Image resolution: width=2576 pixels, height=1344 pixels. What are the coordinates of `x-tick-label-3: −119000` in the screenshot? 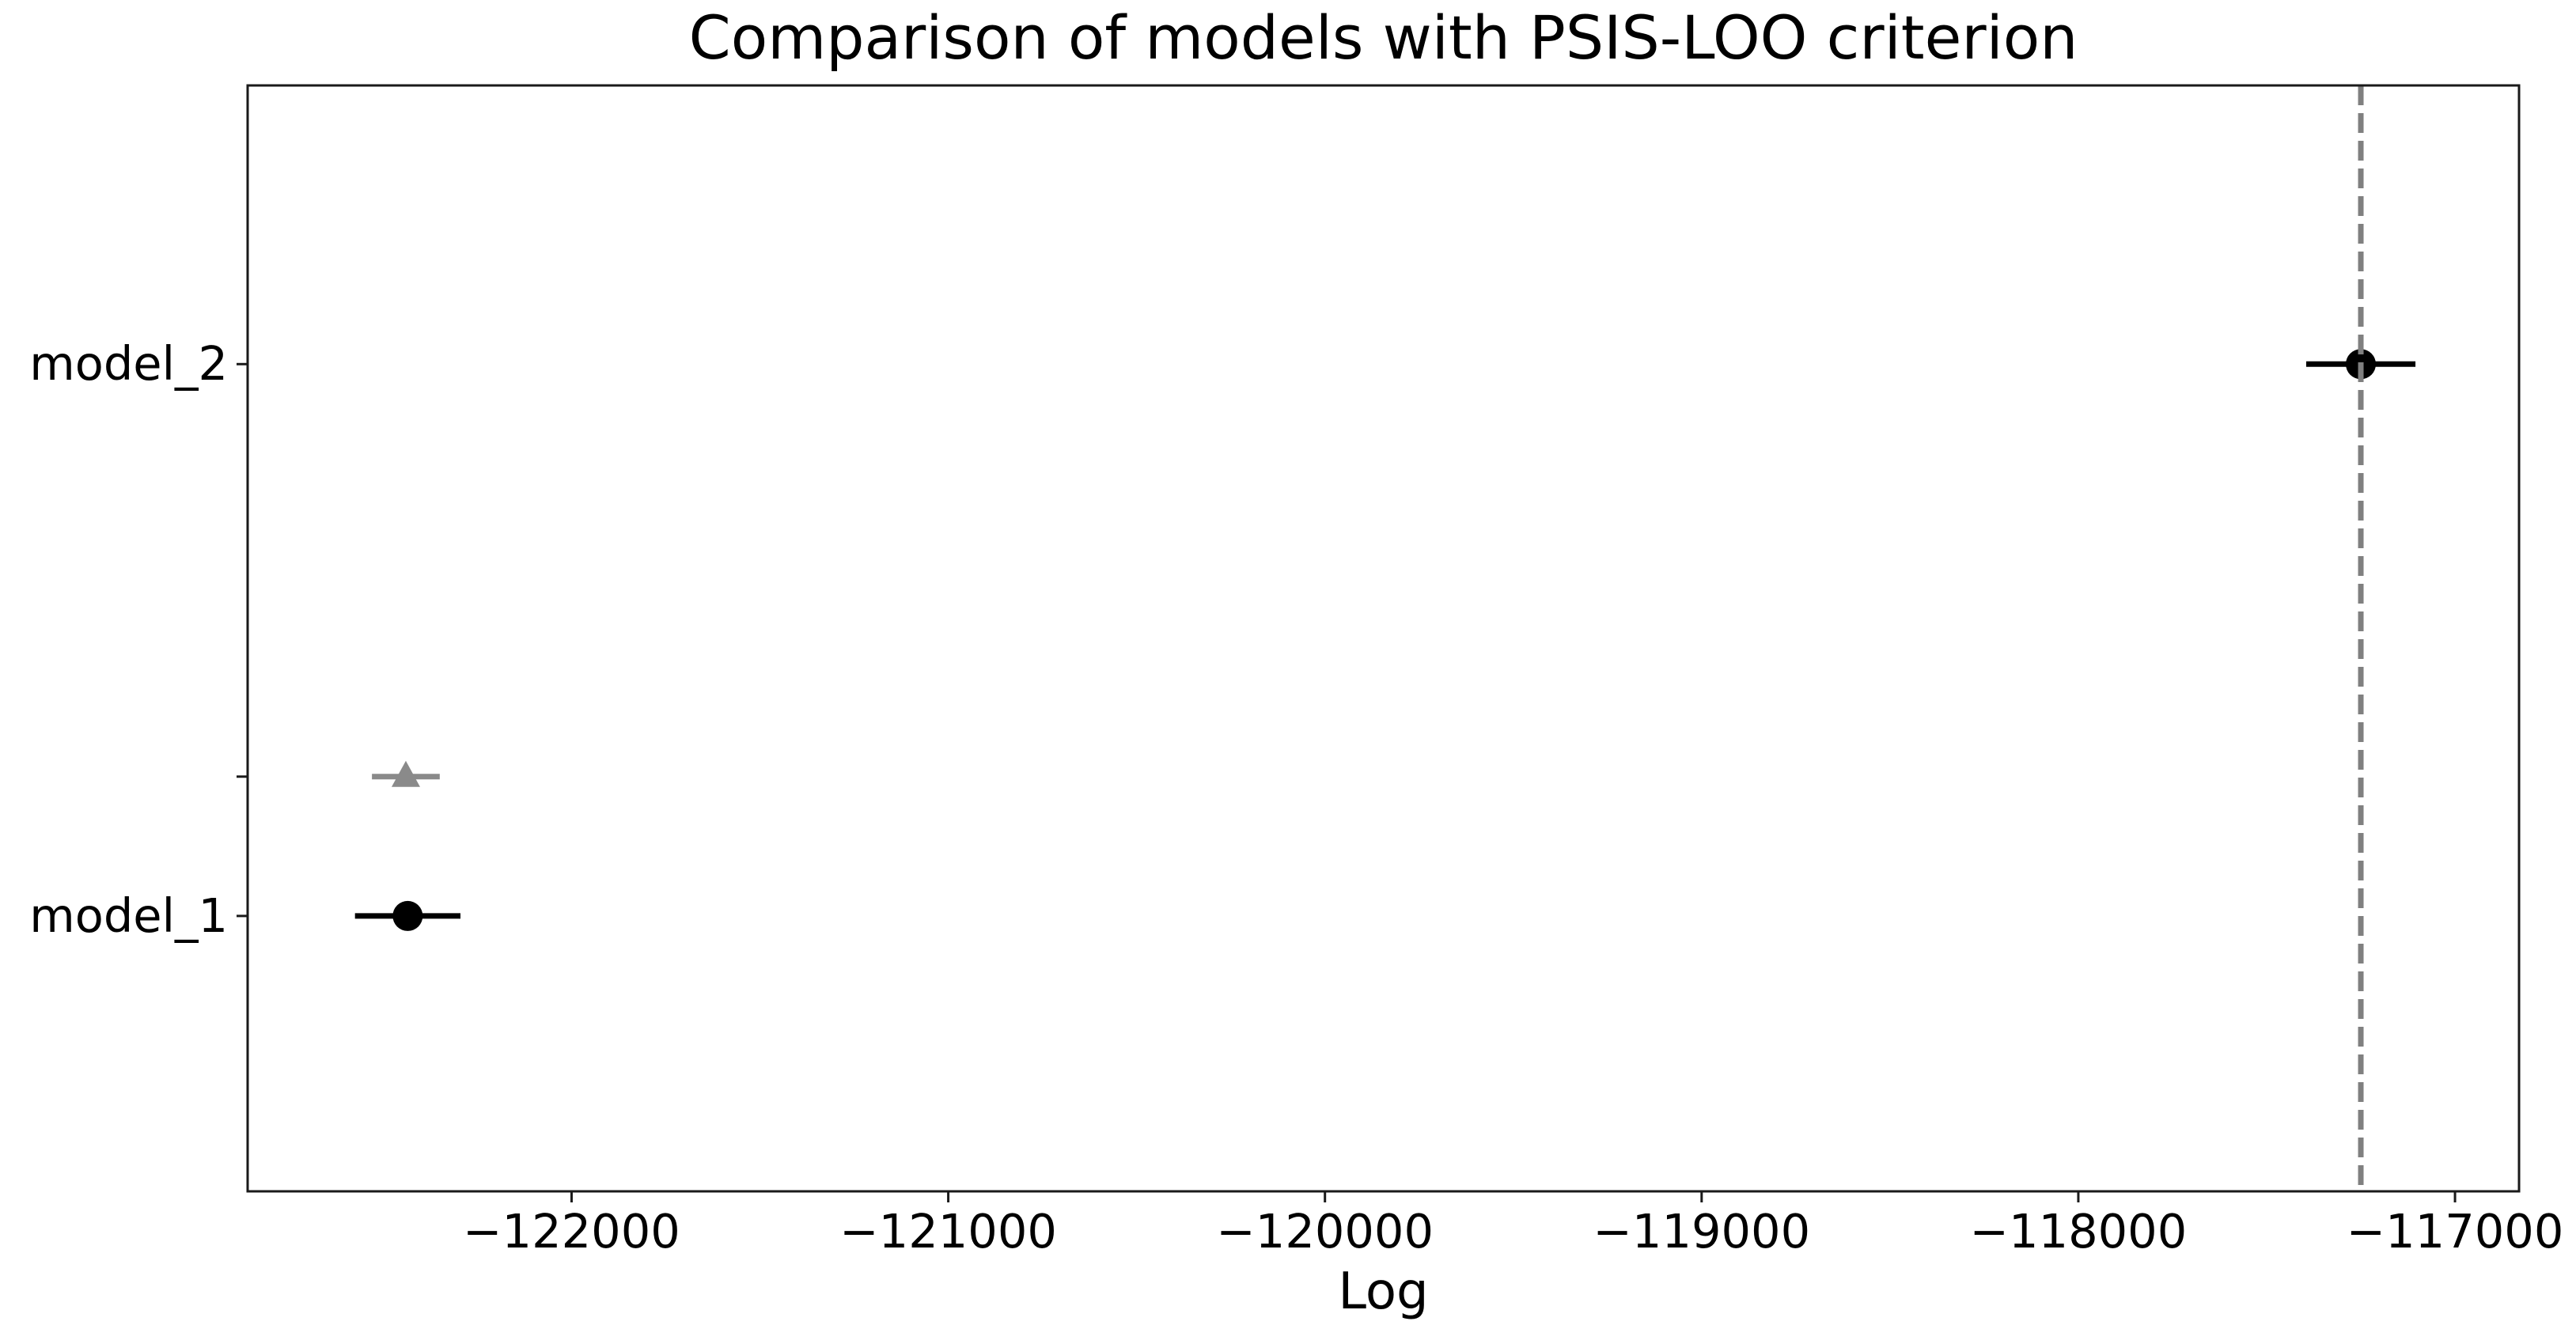 It's located at (1702, 1231).